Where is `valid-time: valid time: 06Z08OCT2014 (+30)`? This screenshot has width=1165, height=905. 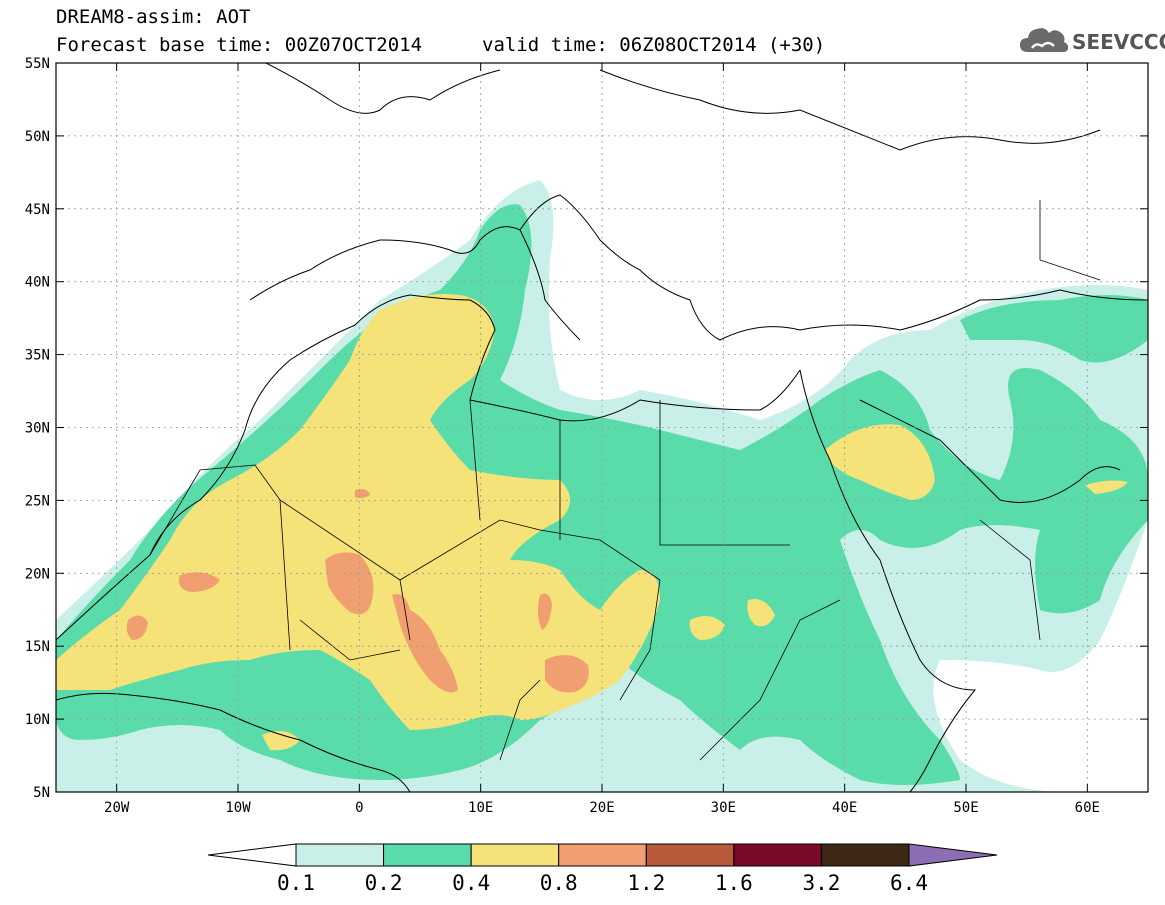
valid-time: valid time: 06Z08OCT2014 (+30) is located at coordinates (654, 45).